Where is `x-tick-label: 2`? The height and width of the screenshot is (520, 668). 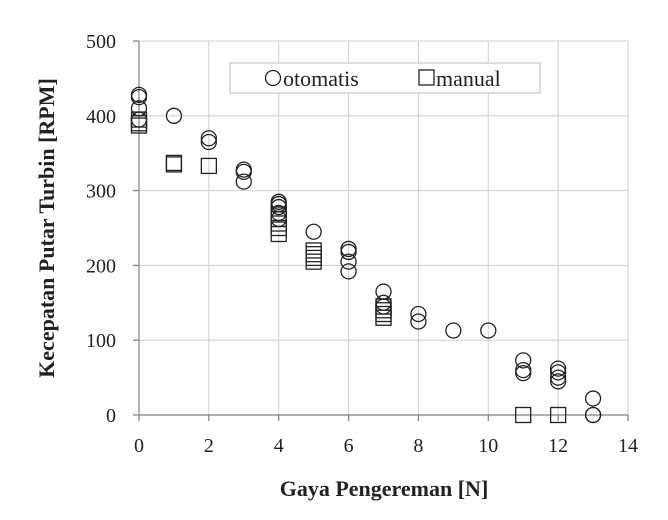
x-tick-label: 2 is located at coordinates (209, 446).